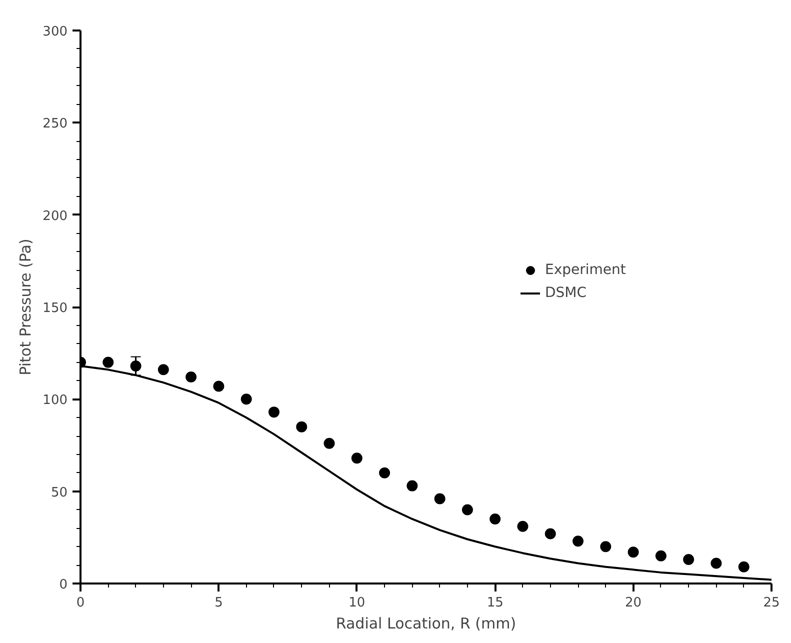 Image resolution: width=791 pixels, height=643 pixels. Describe the element at coordinates (426, 623) in the screenshot. I see `x-axis-title: Radial Location, R (mm)` at that location.